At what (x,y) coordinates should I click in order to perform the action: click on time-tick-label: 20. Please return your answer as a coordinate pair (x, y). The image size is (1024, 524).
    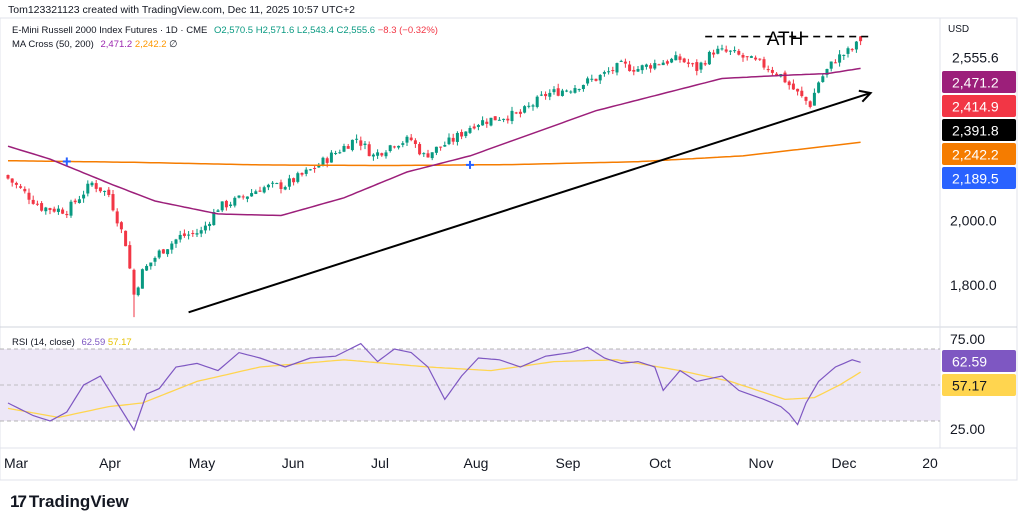
    Looking at the image, I should click on (930, 463).